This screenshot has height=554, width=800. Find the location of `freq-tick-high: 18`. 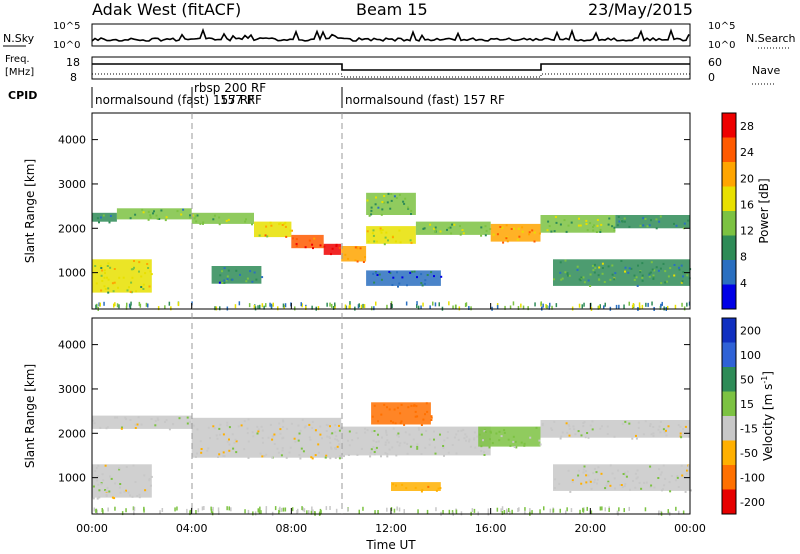

freq-tick-high: 18 is located at coordinates (73, 62).